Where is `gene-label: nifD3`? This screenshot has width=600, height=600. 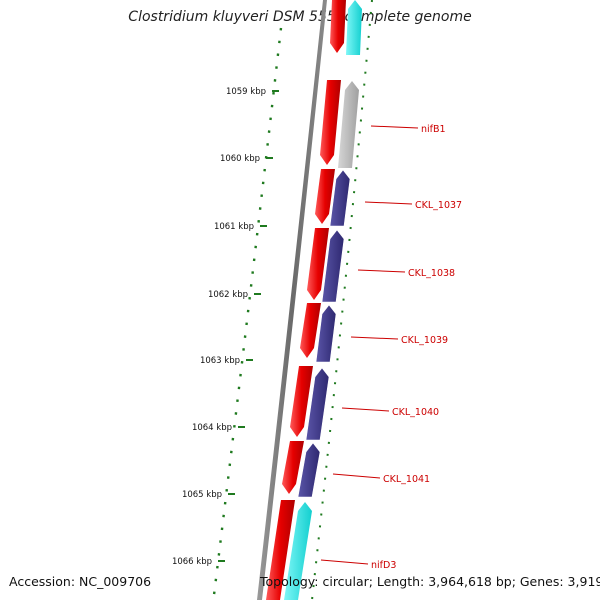 gene-label: nifD3 is located at coordinates (383, 565).